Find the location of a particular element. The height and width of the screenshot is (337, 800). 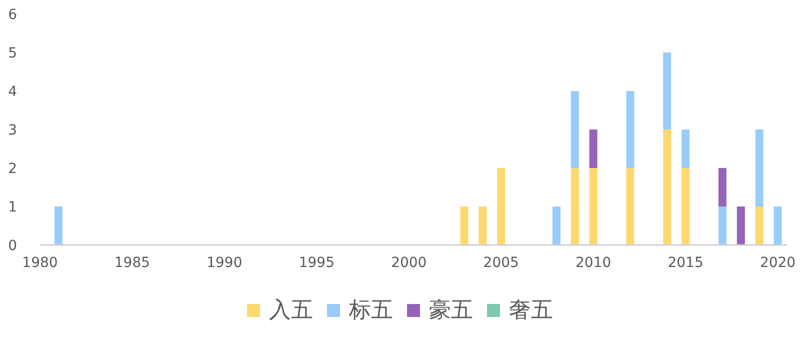

x-tick-label: 2010 is located at coordinates (594, 263).